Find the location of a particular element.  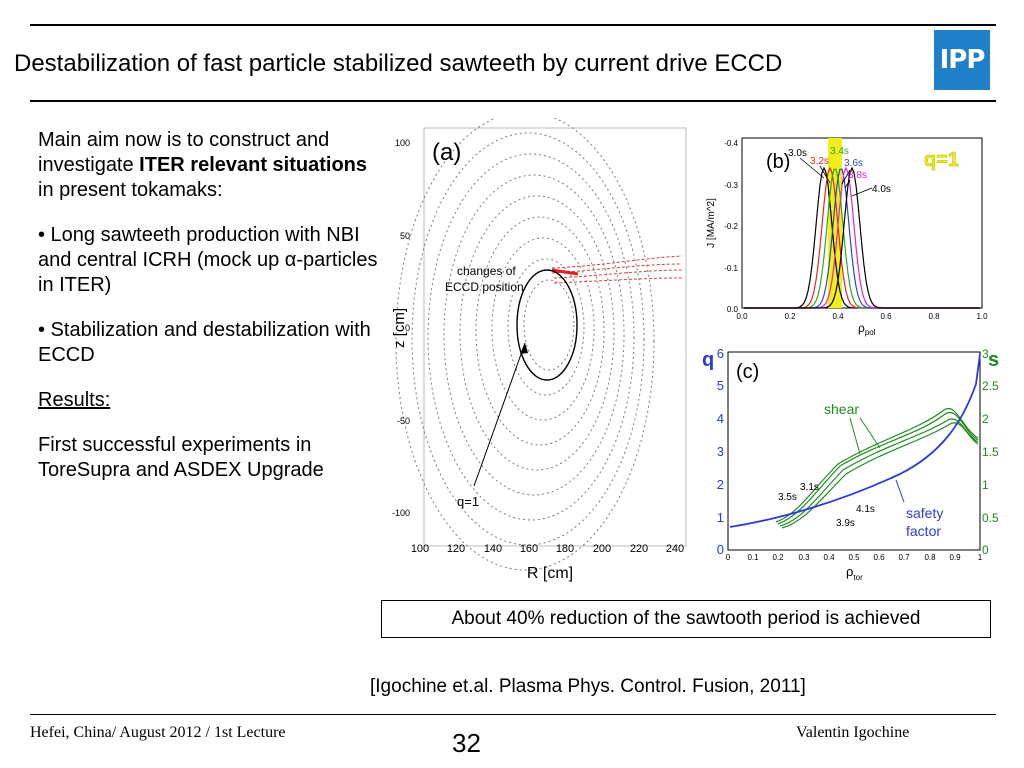

svg-text: 5 is located at coordinates (720, 385).